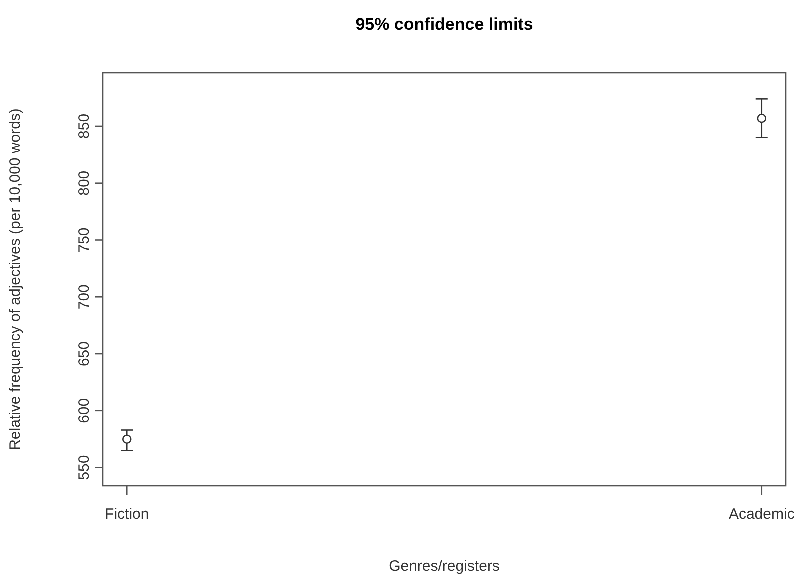  I want to click on y-tick-label: 800, so click(84, 183).